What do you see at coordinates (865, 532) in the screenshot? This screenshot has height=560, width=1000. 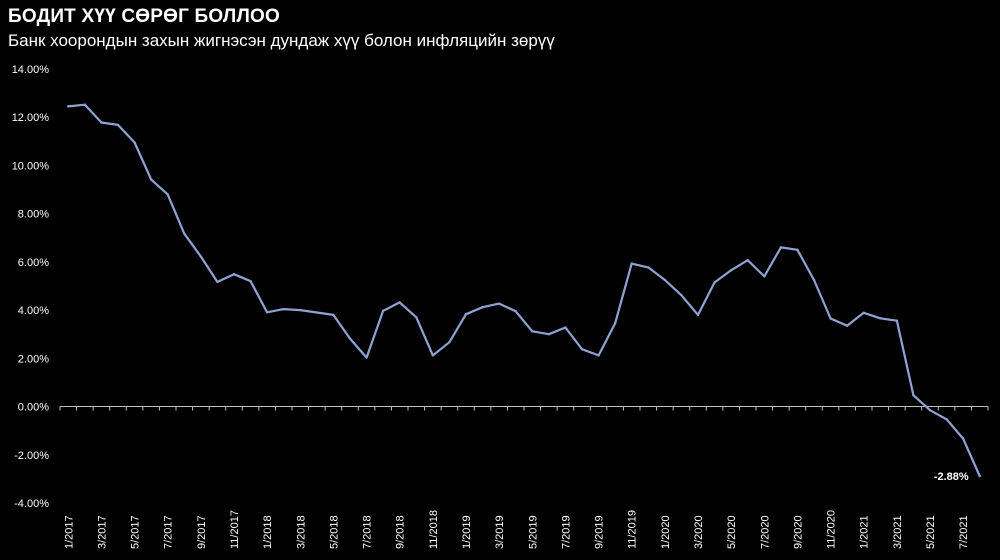 I see `x-tick-label: 1/2021` at bounding box center [865, 532].